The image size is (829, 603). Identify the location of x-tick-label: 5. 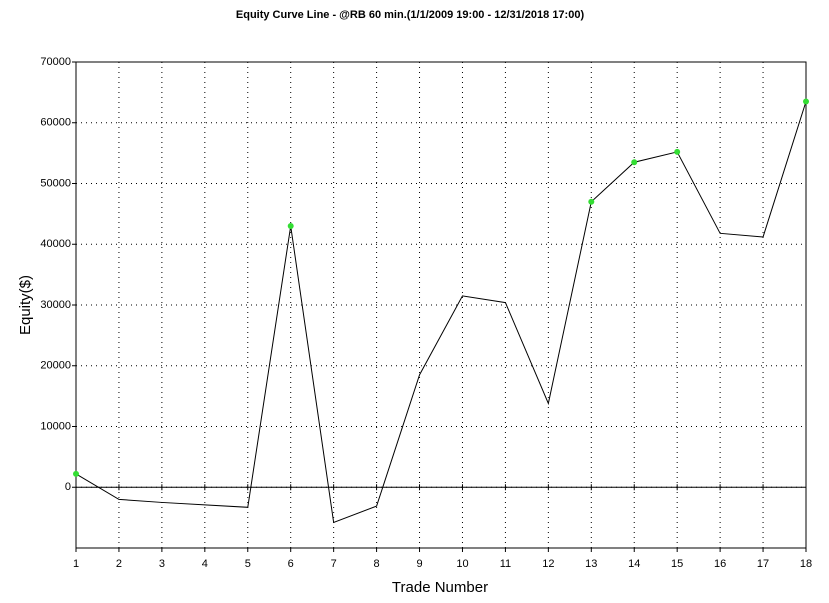
(248, 564).